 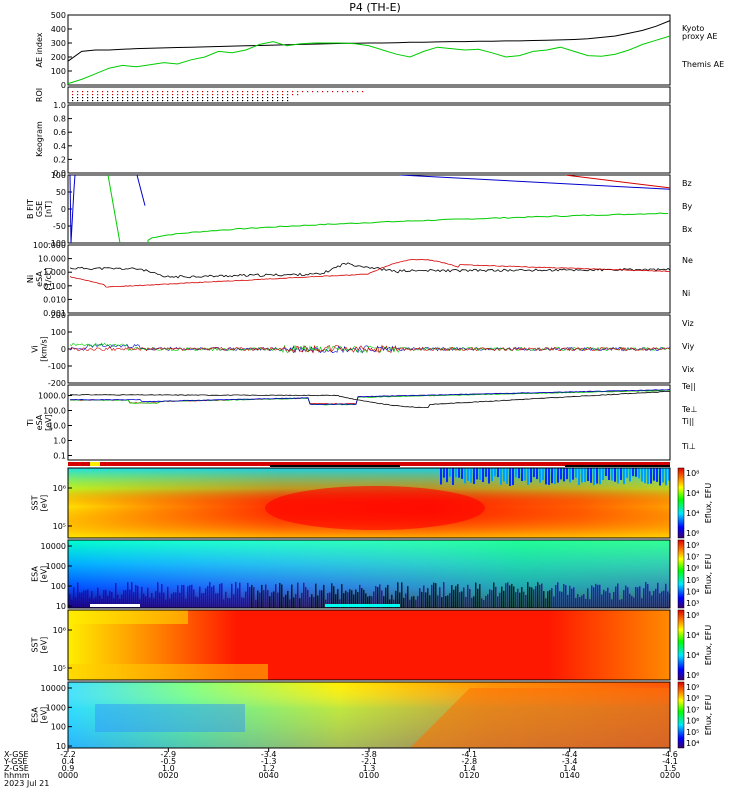 I want to click on ae-ytick-label: 400, so click(x=58, y=29).